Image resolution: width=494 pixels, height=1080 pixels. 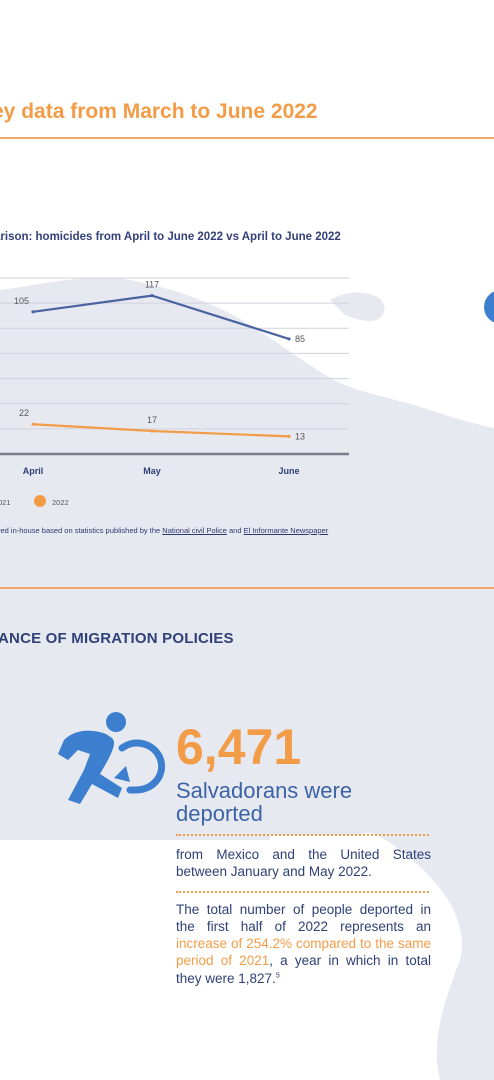 What do you see at coordinates (300, 339) in the screenshot?
I see `data-label-2021: 85` at bounding box center [300, 339].